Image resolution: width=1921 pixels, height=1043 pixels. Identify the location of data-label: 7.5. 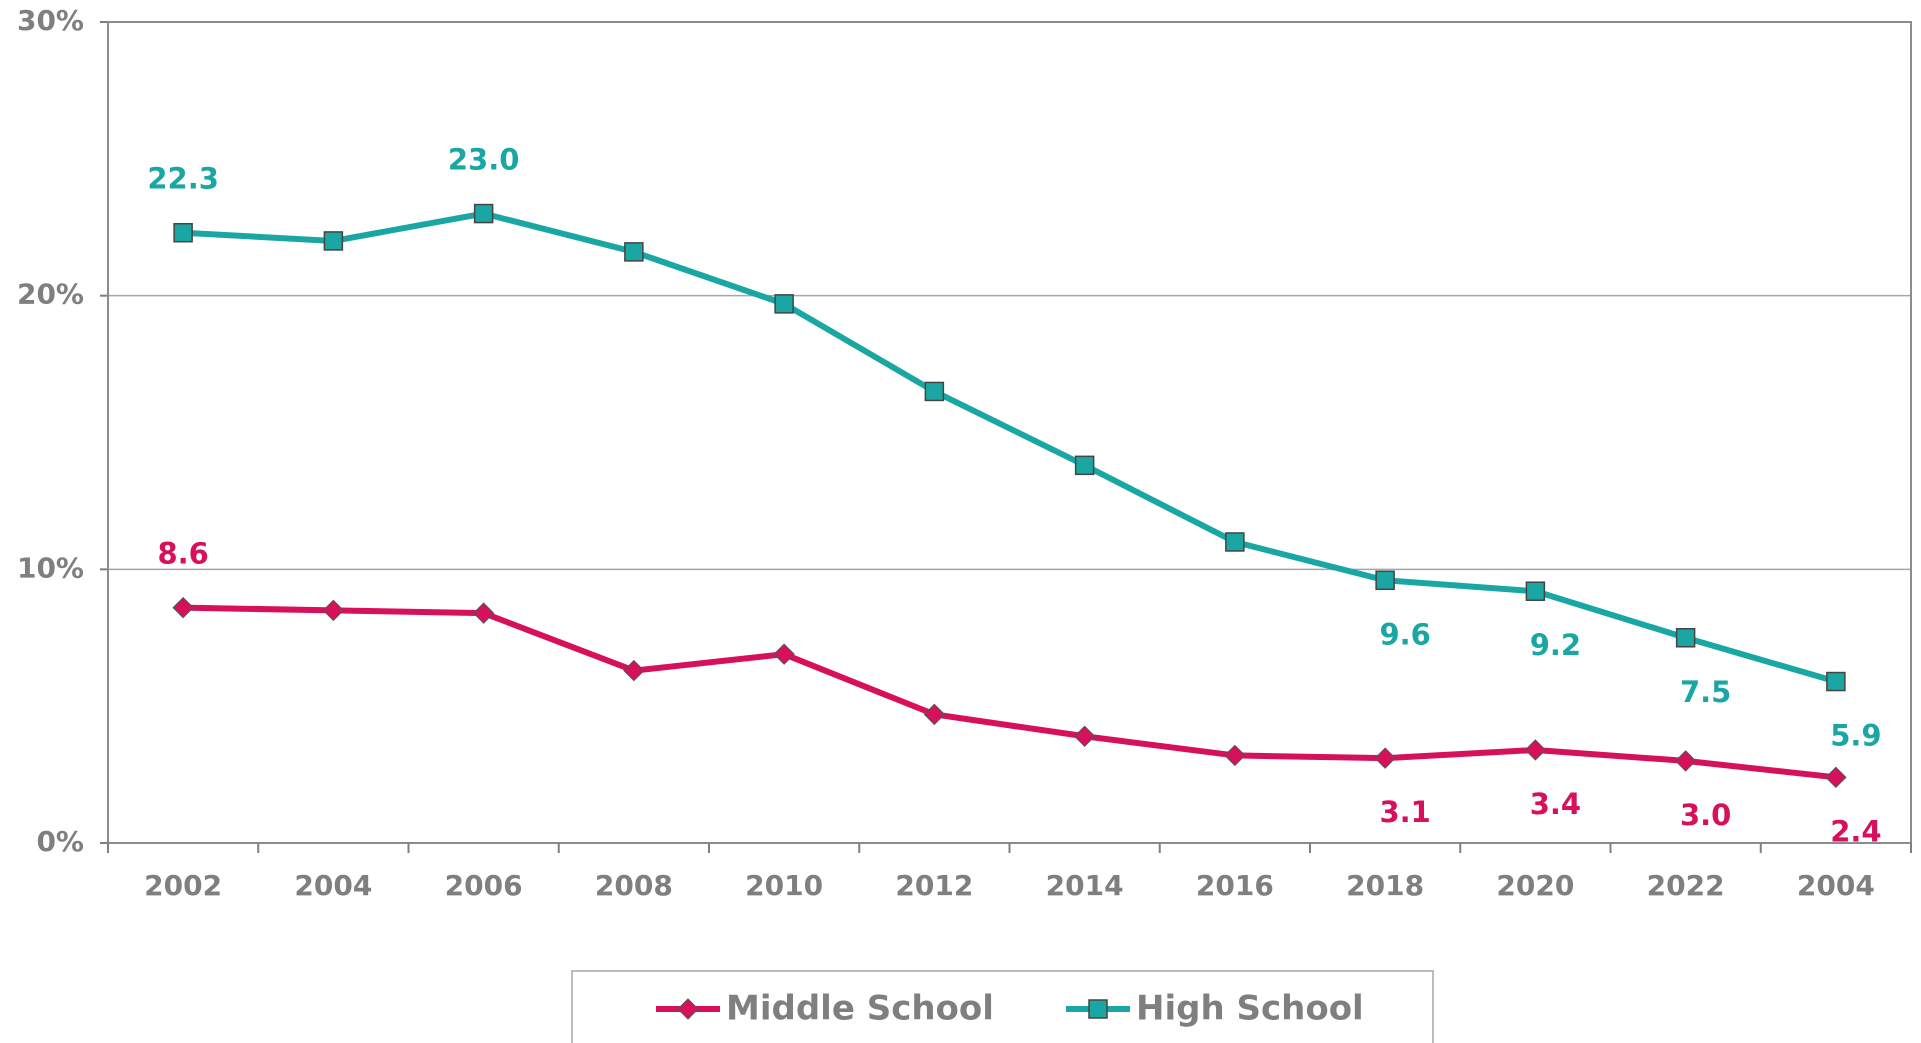
(1705, 692).